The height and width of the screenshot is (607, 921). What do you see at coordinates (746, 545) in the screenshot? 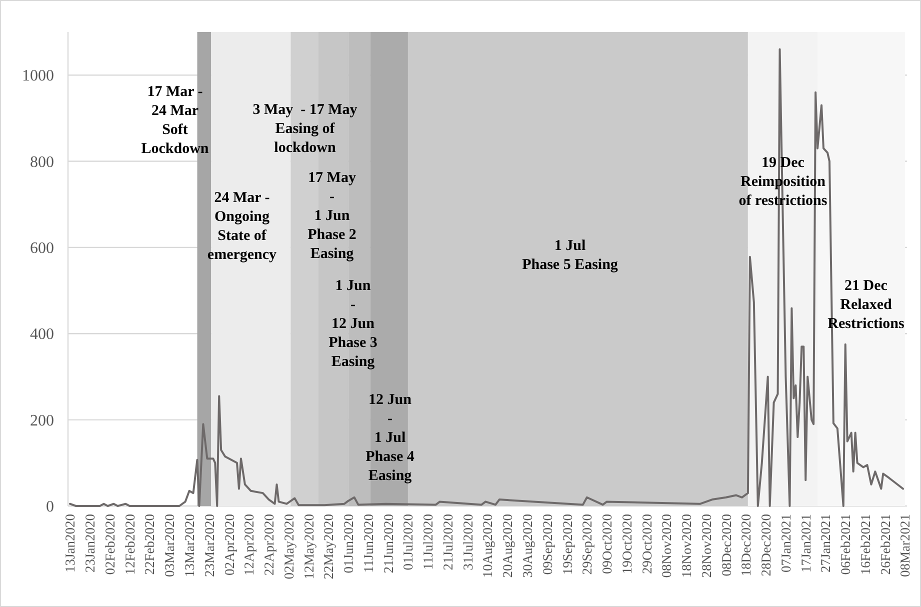
I see `x-tick-label: 18Dec2020` at bounding box center [746, 545].